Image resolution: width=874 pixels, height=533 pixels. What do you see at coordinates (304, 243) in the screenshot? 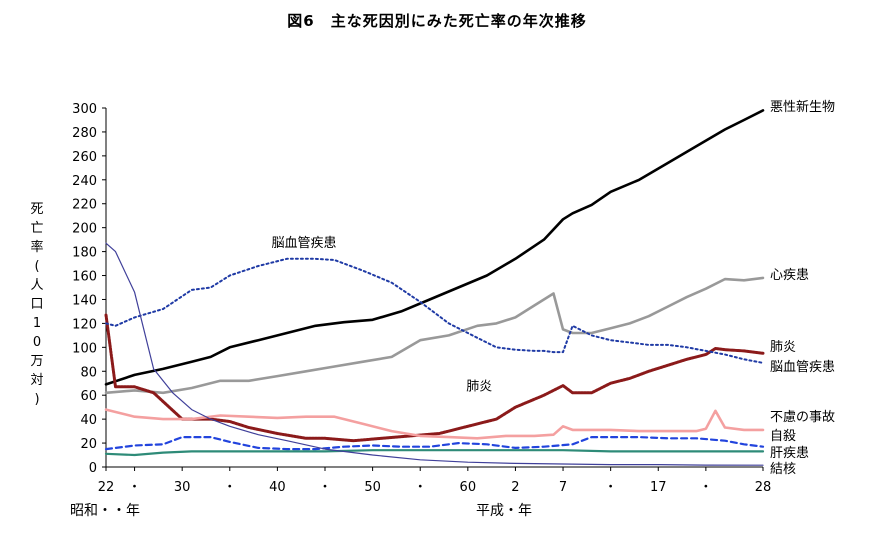
I see `series-label-inline: 脳血管疾患` at bounding box center [304, 243].